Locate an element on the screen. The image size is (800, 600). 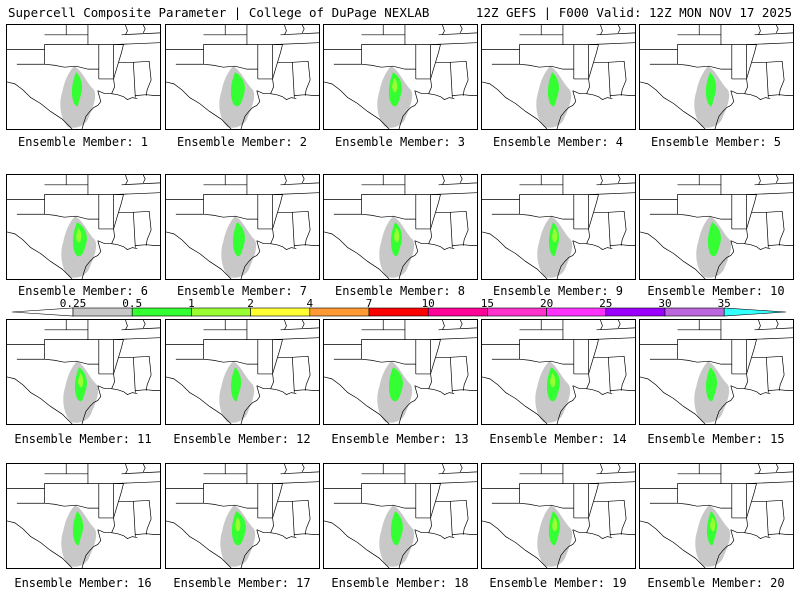
colorbar-tick-label: 10 is located at coordinates (428, 303).